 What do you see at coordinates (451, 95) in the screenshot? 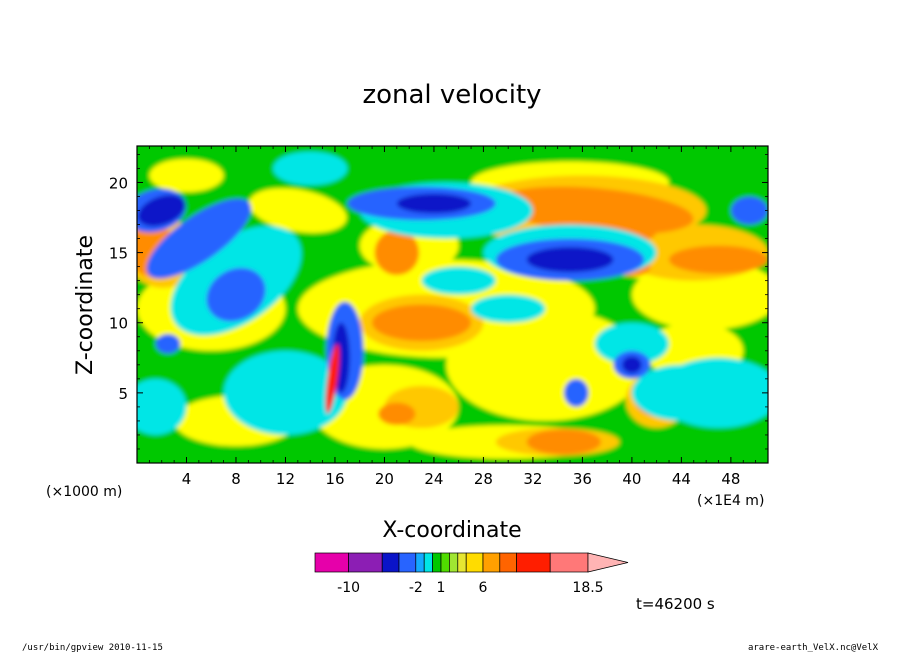
I see `chart-title: zonal velocity` at bounding box center [451, 95].